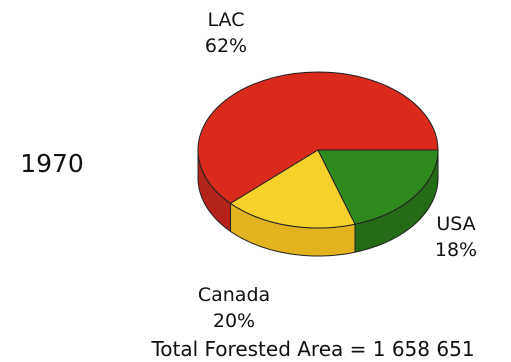 The width and height of the screenshot is (511, 362). I want to click on slice-label-canada-name: Canada, so click(234, 295).